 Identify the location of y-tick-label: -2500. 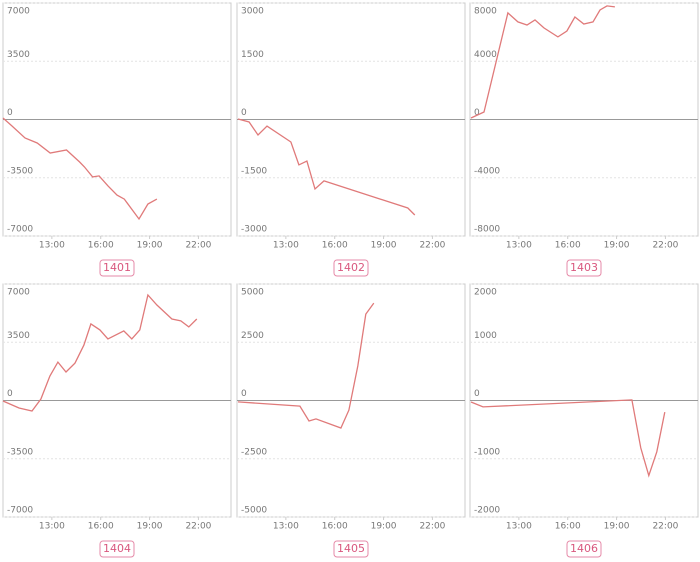
(254, 452).